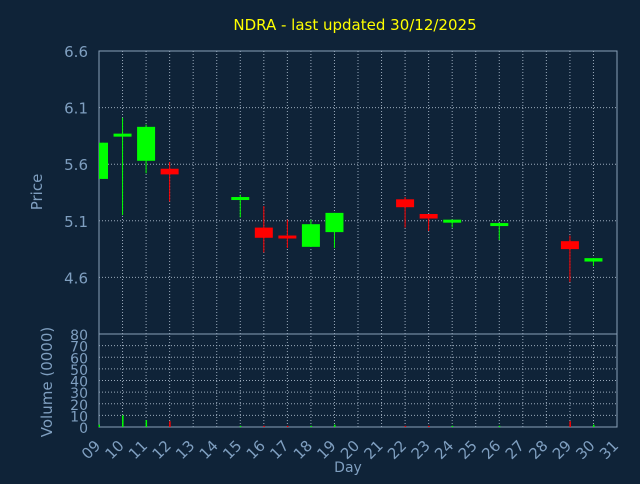 The width and height of the screenshot is (640, 484). I want to click on x-tick-label: 18, so click(303, 450).